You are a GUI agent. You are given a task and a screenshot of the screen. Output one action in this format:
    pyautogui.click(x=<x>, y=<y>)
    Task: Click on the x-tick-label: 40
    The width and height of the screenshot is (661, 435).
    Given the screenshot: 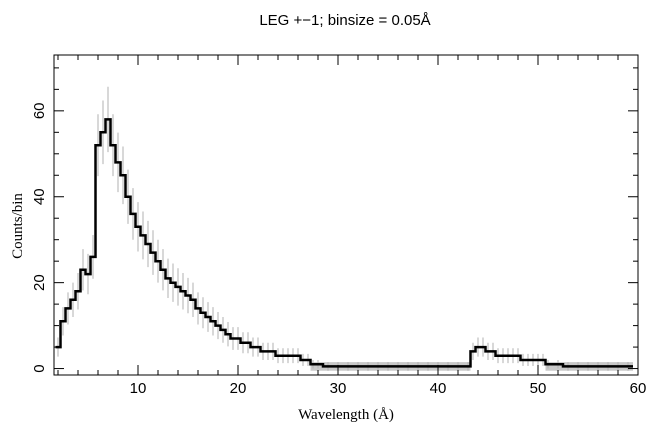 What is the action you would take?
    pyautogui.click(x=438, y=388)
    